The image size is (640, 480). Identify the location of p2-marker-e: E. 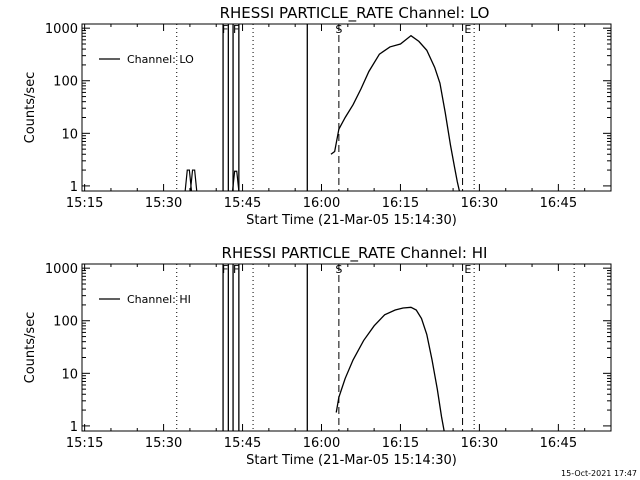
(467, 269).